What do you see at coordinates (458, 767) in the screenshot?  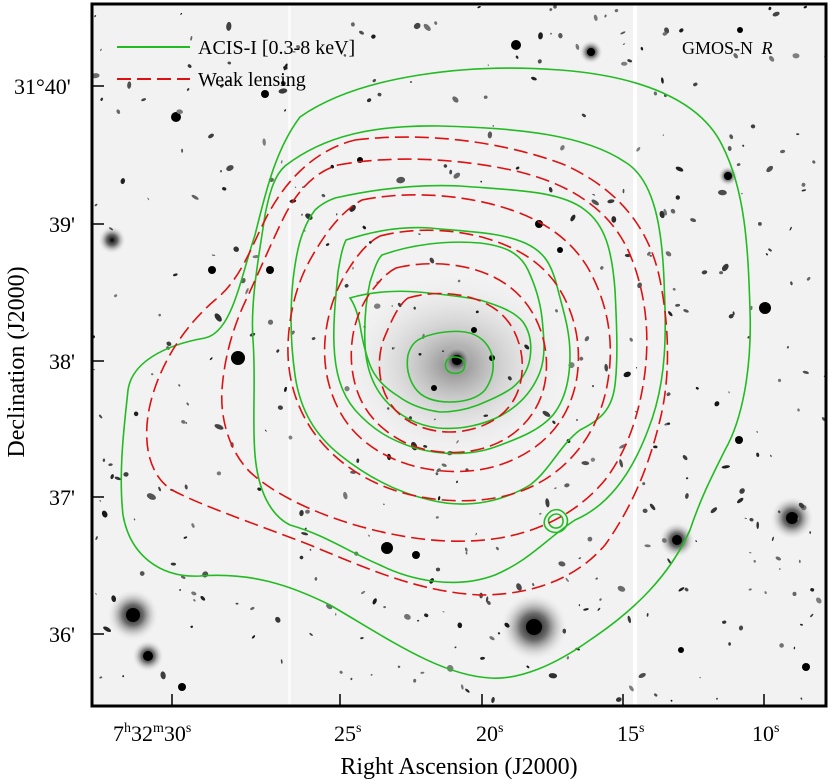 I see `x-axis-title: Right Ascension (J2000)` at bounding box center [458, 767].